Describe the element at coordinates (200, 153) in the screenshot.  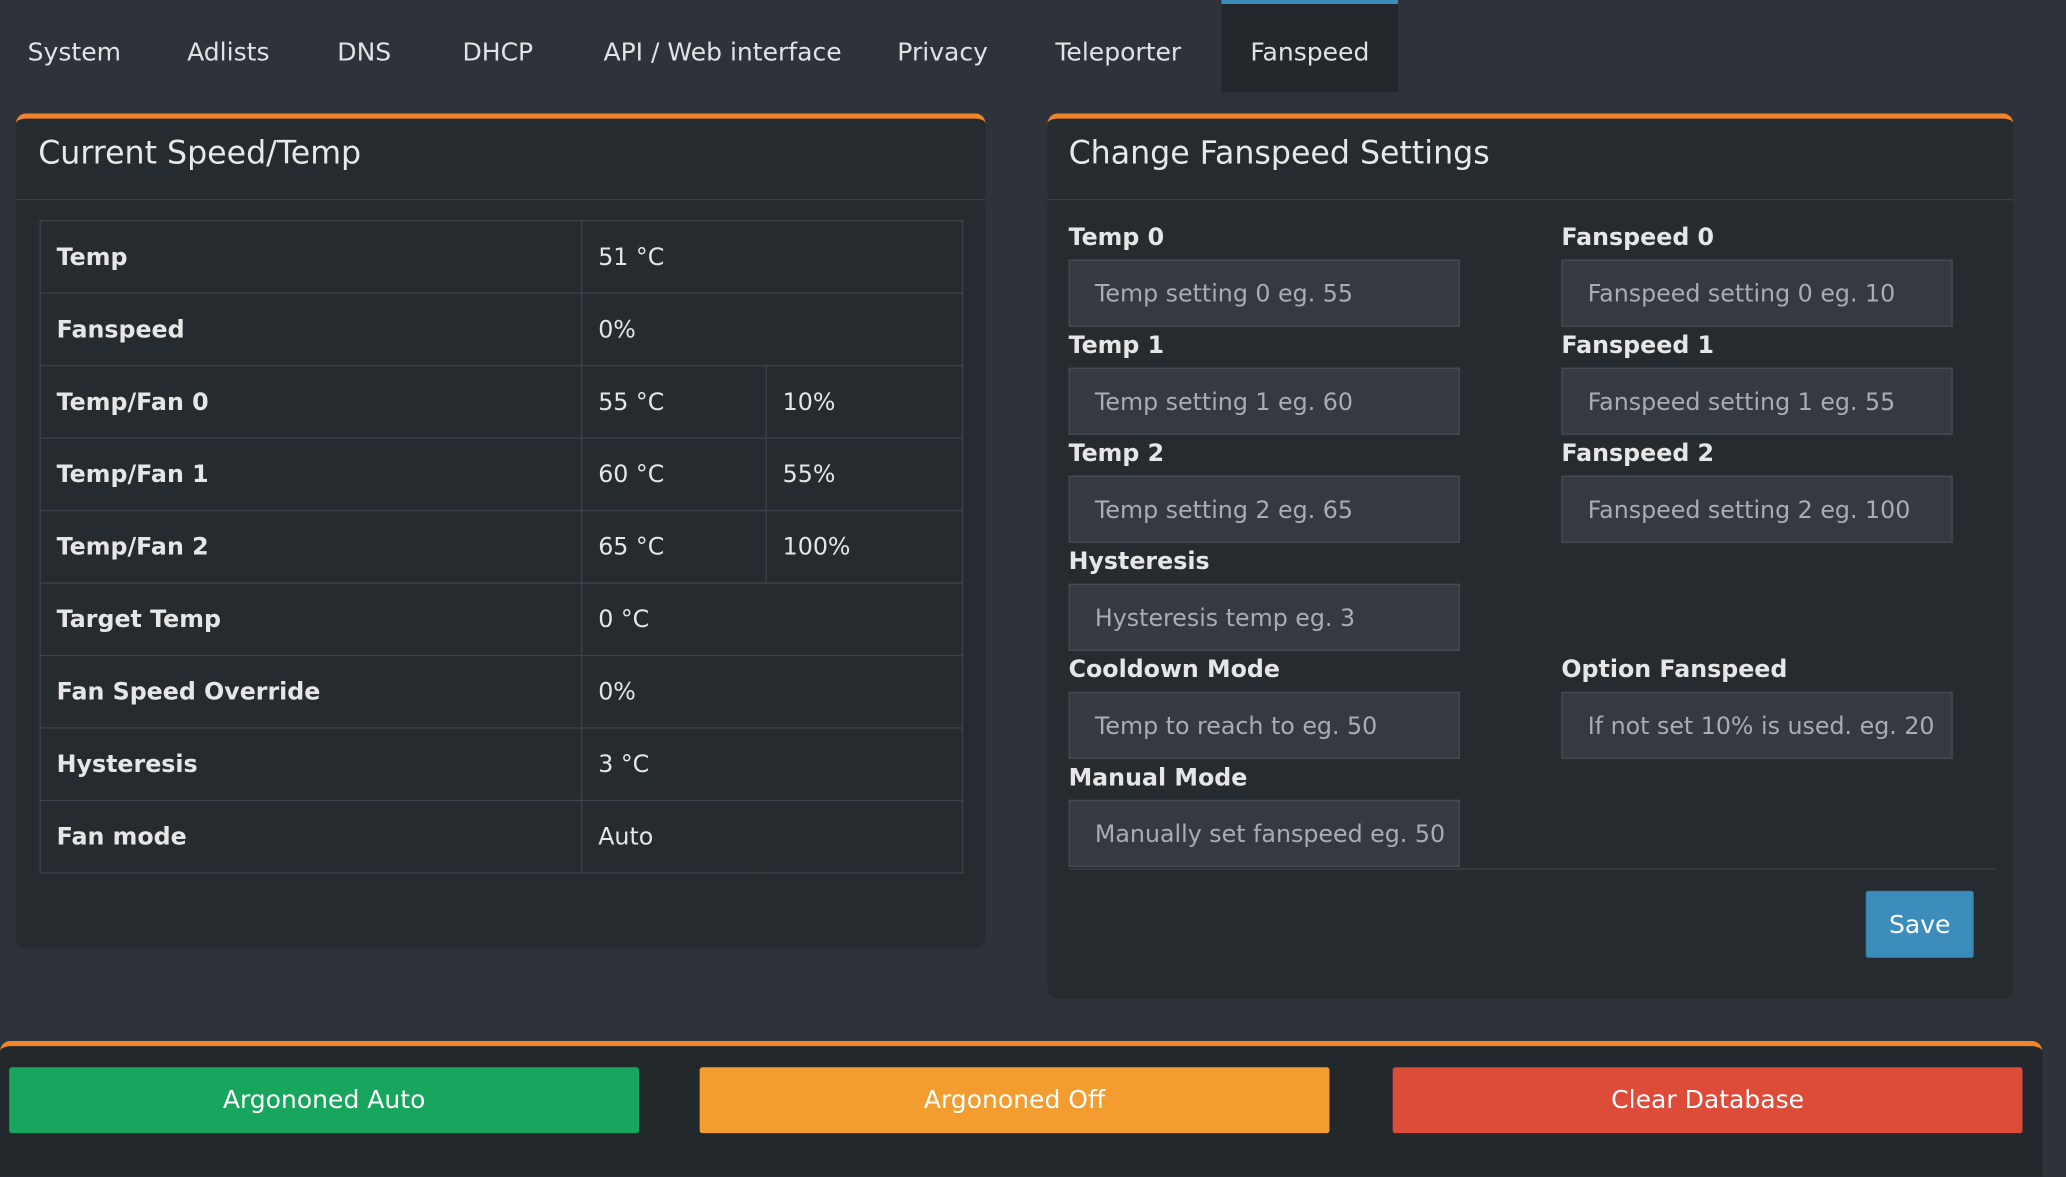
I see `panel-title: Current Speed/Temp` at that location.